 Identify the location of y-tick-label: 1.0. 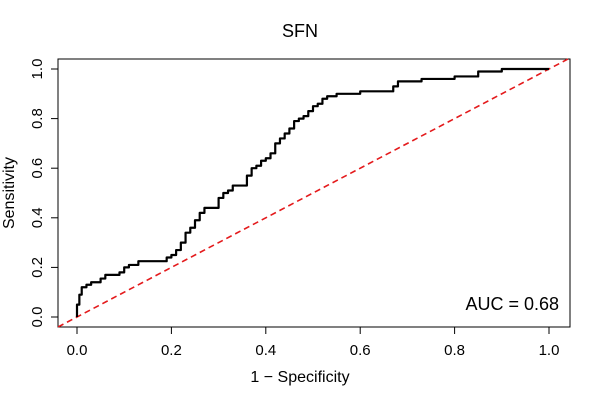
(37, 69).